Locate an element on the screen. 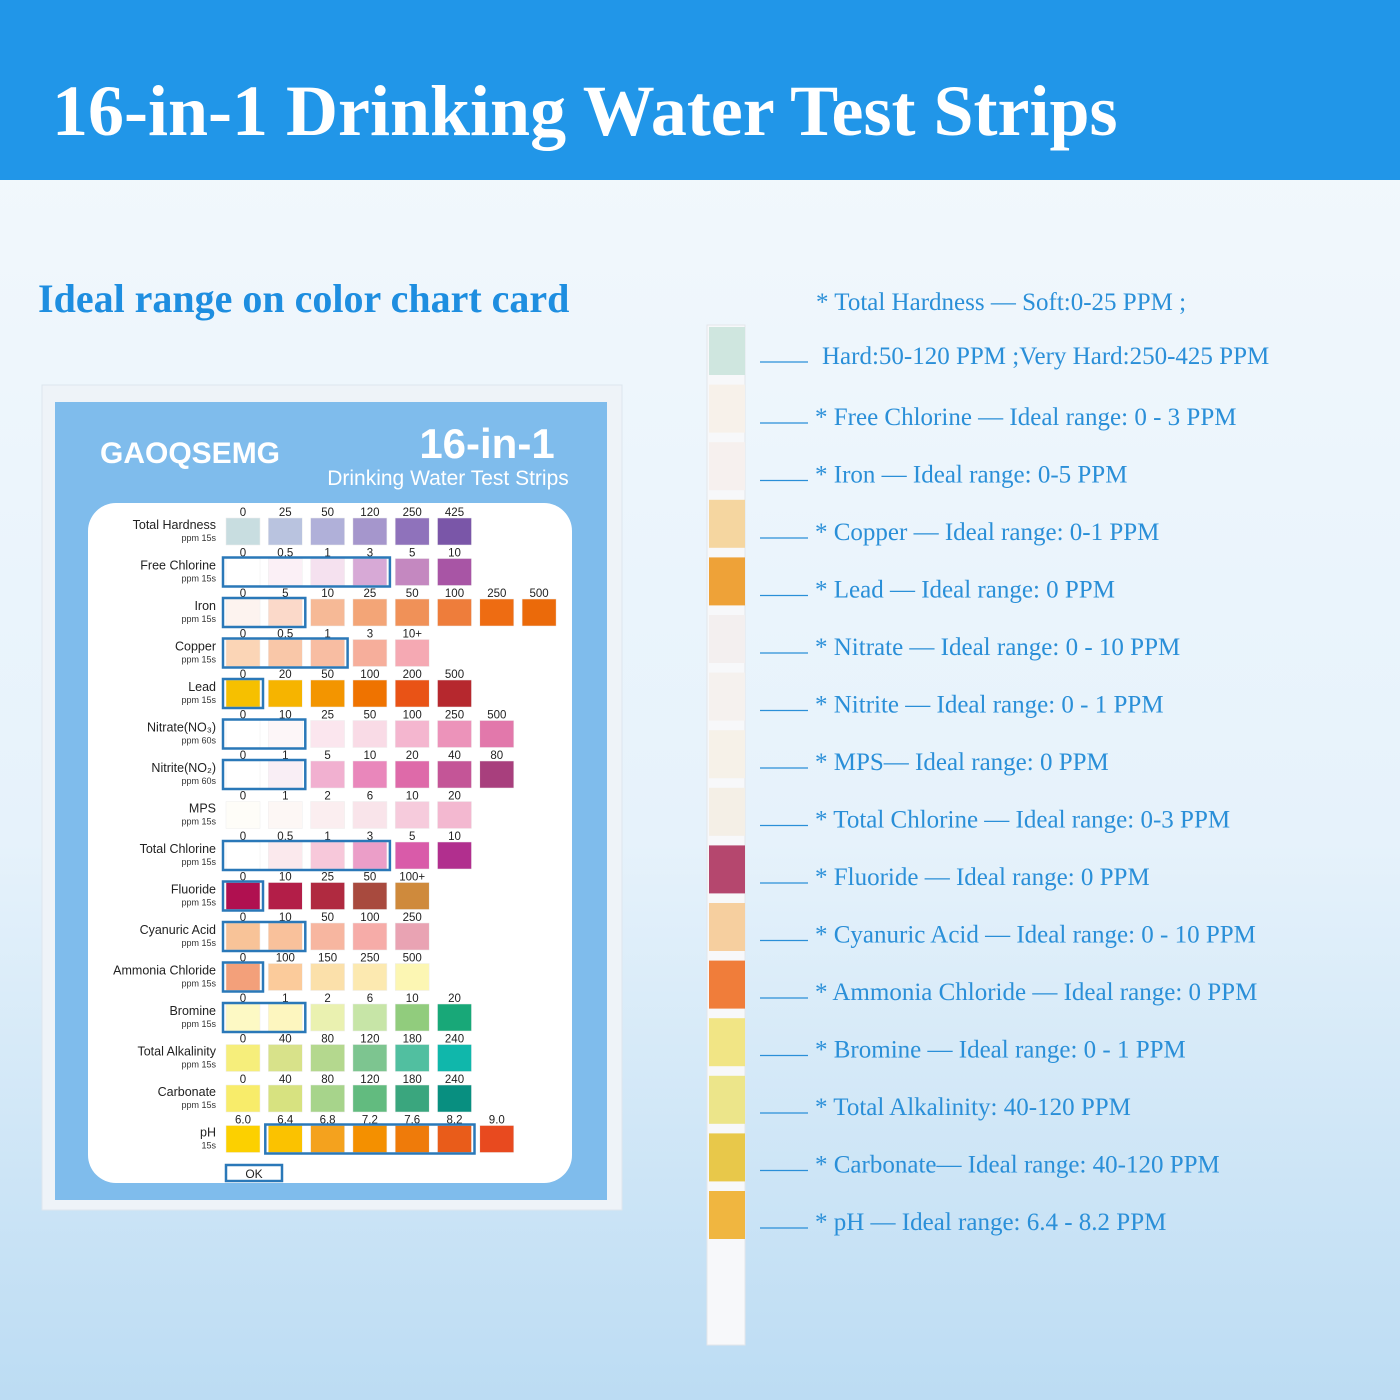 The height and width of the screenshot is (1400, 1400). subtitle: Ideal range on color chart card is located at coordinates (303, 298).